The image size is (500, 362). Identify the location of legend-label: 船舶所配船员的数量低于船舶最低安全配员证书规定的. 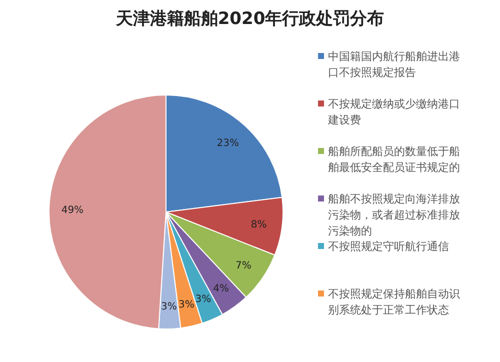
(394, 159).